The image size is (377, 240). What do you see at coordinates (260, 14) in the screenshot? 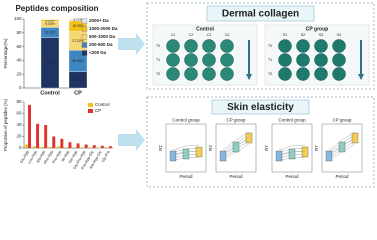
I see `panel-title: Dermal collagen` at bounding box center [260, 14].